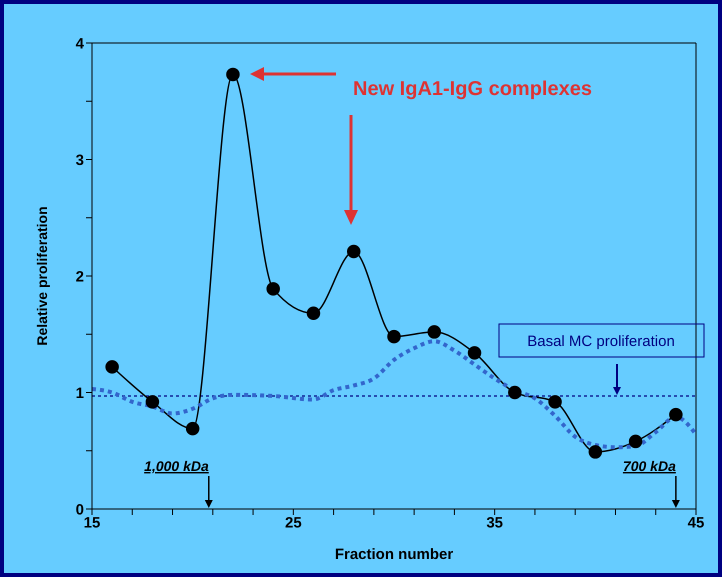  I want to click on annotation: New IgA1-IgG complexes, so click(472, 89).